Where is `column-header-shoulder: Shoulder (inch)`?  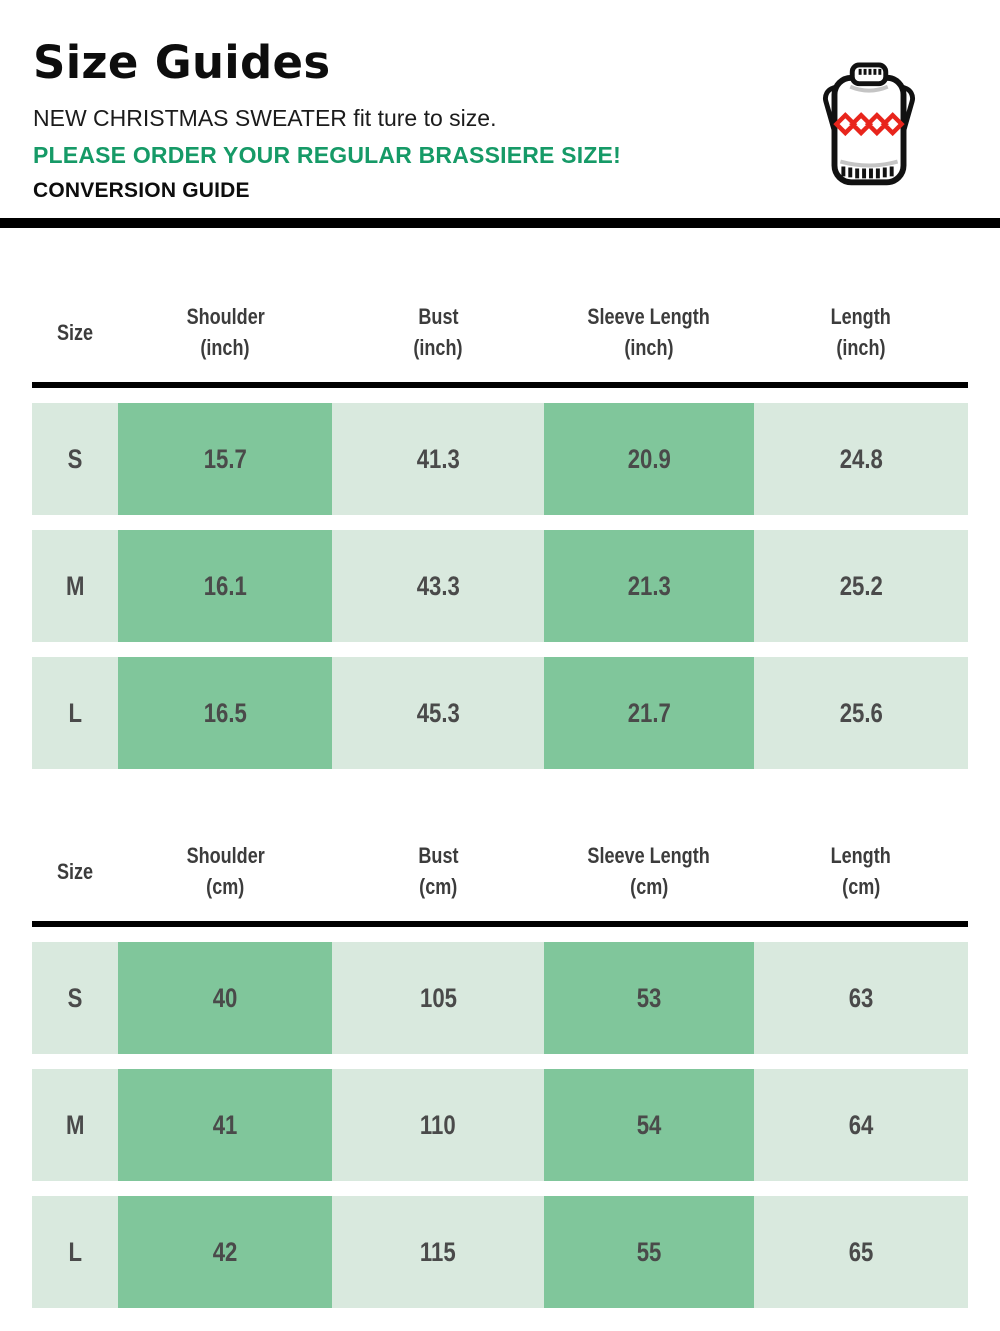 column-header-shoulder: Shoulder (inch) is located at coordinates (225, 332).